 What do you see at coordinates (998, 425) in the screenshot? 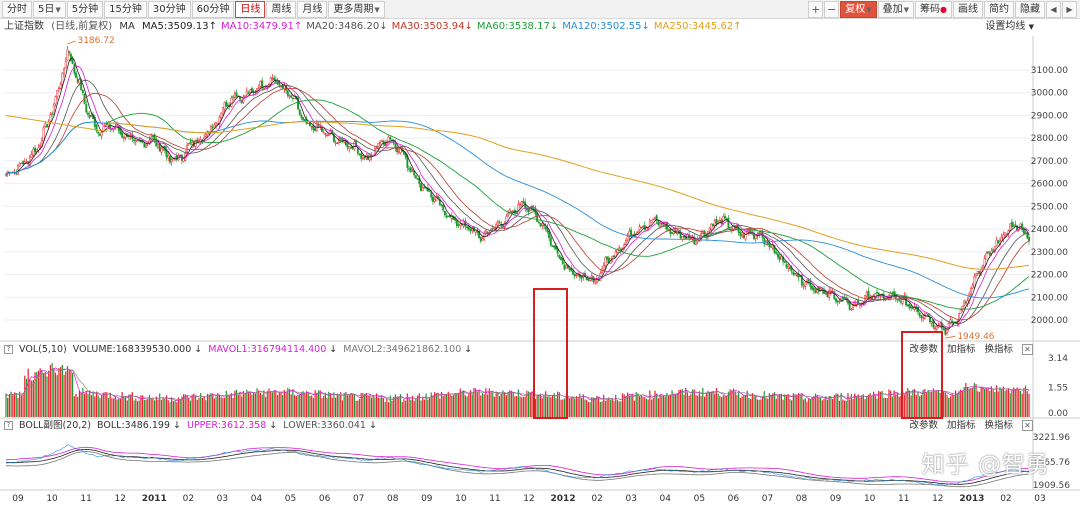
I see `boll-swap-indicator-button: 换指标` at bounding box center [998, 425].